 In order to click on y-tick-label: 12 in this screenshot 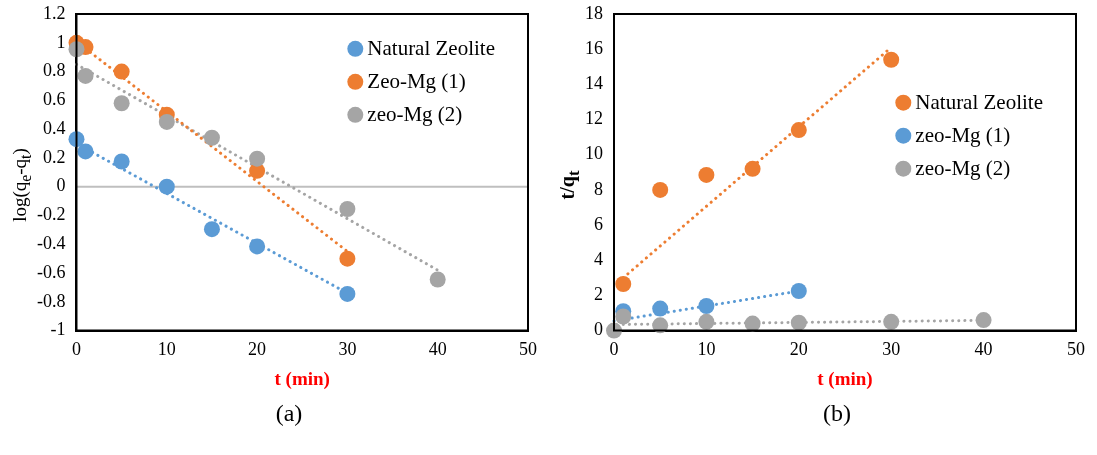, I will do `click(594, 118)`.